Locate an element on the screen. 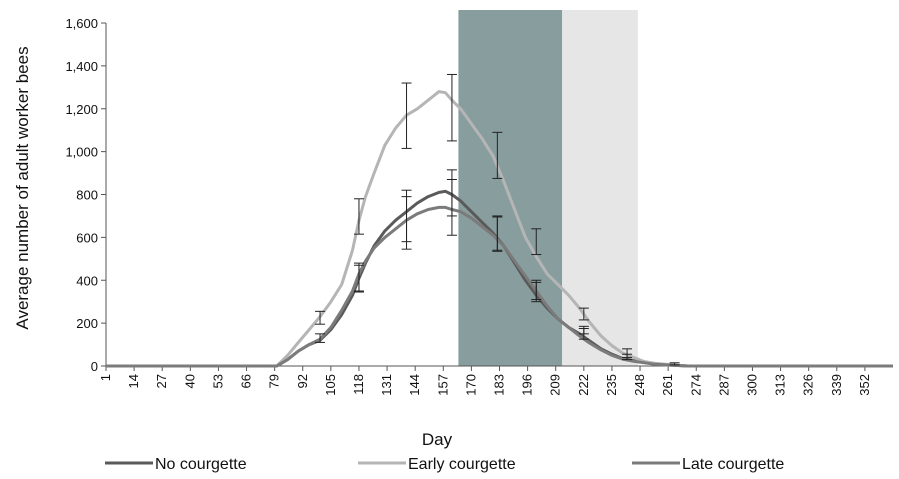 The image size is (899, 479). x-tick-label: 118 is located at coordinates (358, 384).